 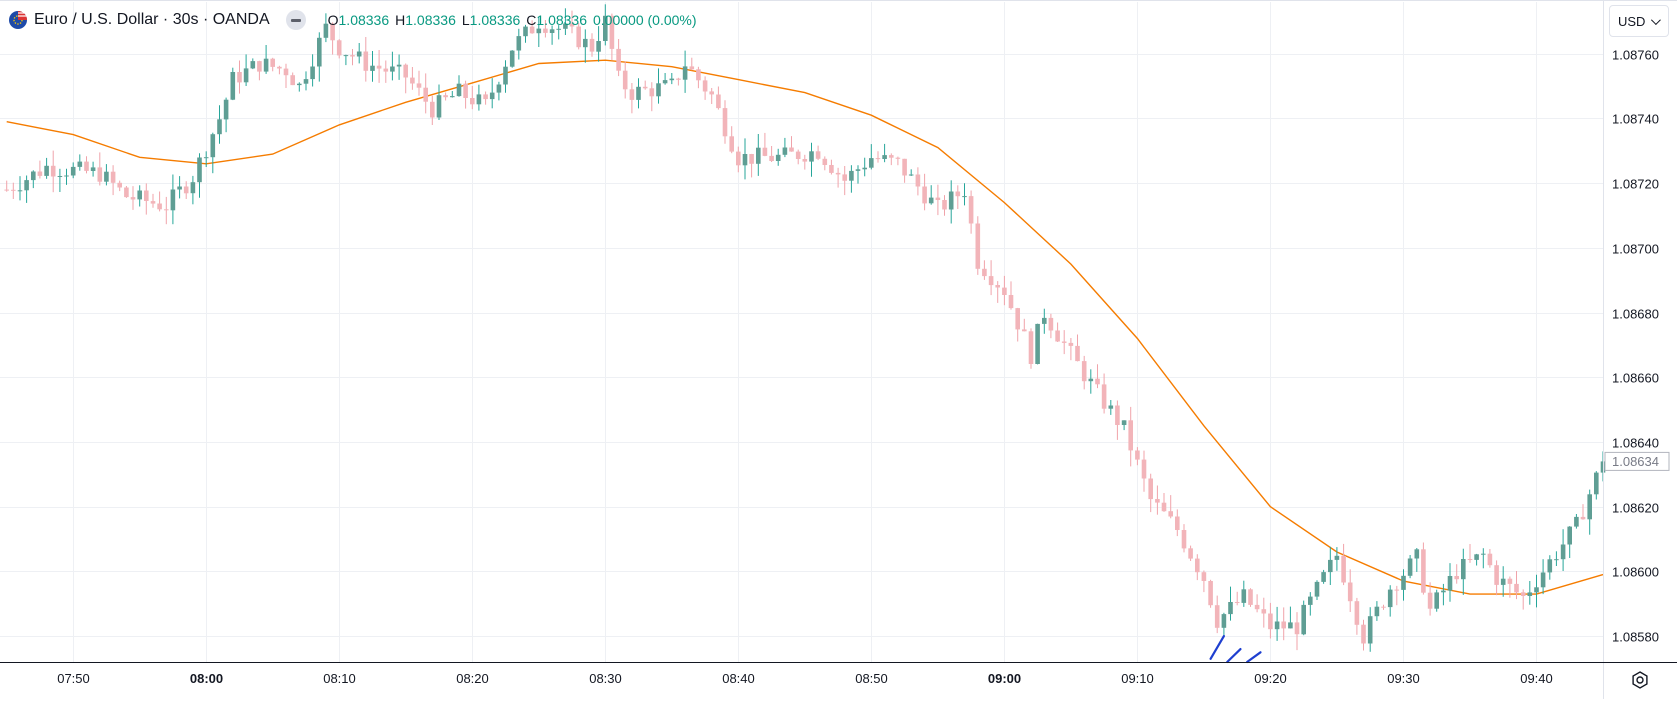 I want to click on price-tick-label: 1.08720, so click(x=1635, y=184).